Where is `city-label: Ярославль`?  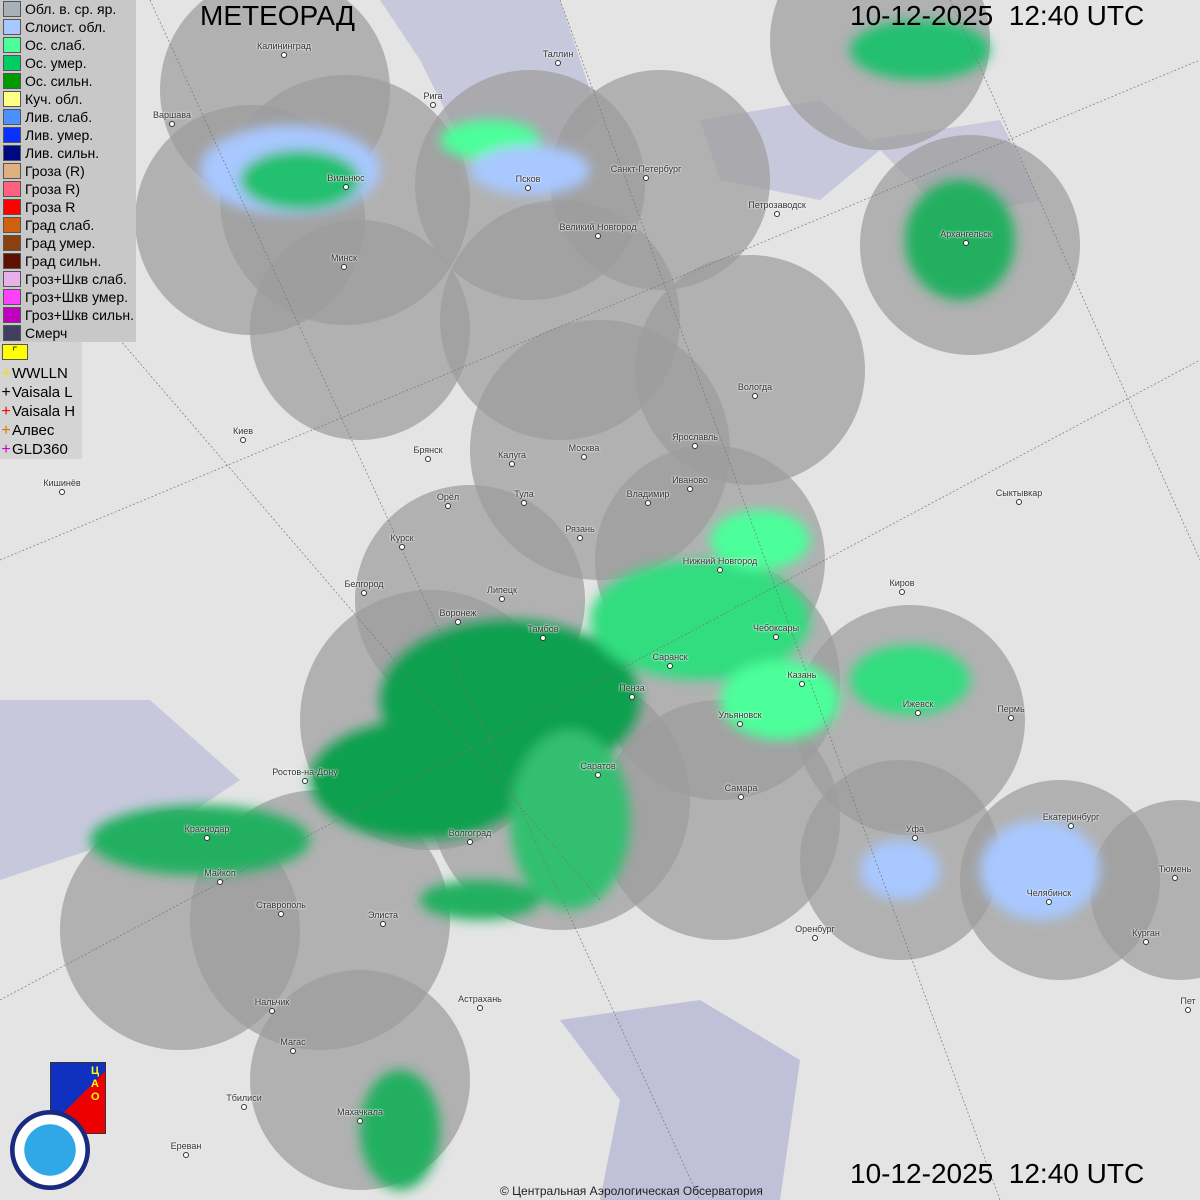
city-label: Ярославль is located at coordinates (695, 437).